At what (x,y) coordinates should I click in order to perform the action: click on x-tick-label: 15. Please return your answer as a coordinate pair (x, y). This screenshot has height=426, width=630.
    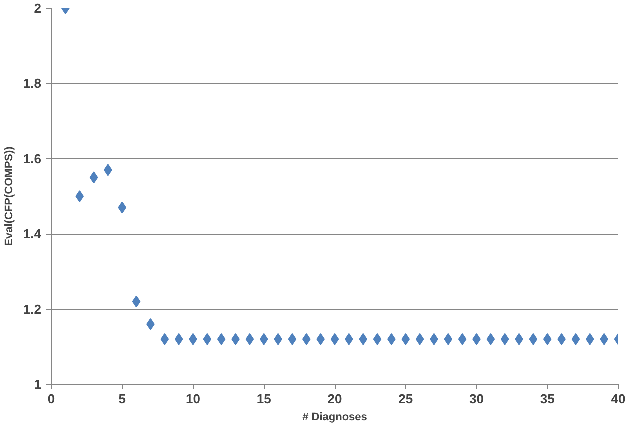
    Looking at the image, I should click on (264, 399).